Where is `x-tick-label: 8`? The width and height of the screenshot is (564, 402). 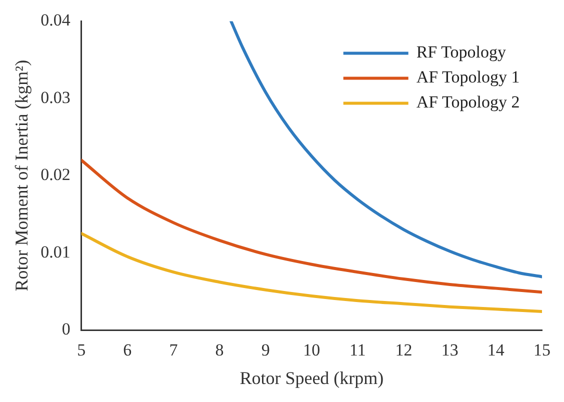
x-tick-label: 8 is located at coordinates (219, 350).